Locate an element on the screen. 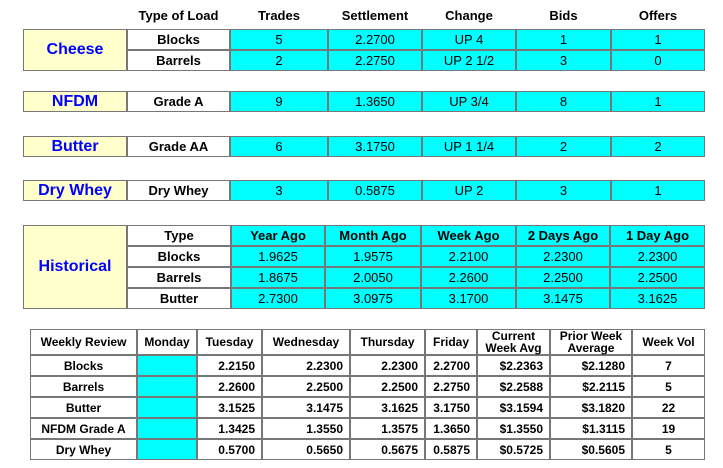  column-header: Settlement is located at coordinates (375, 15).